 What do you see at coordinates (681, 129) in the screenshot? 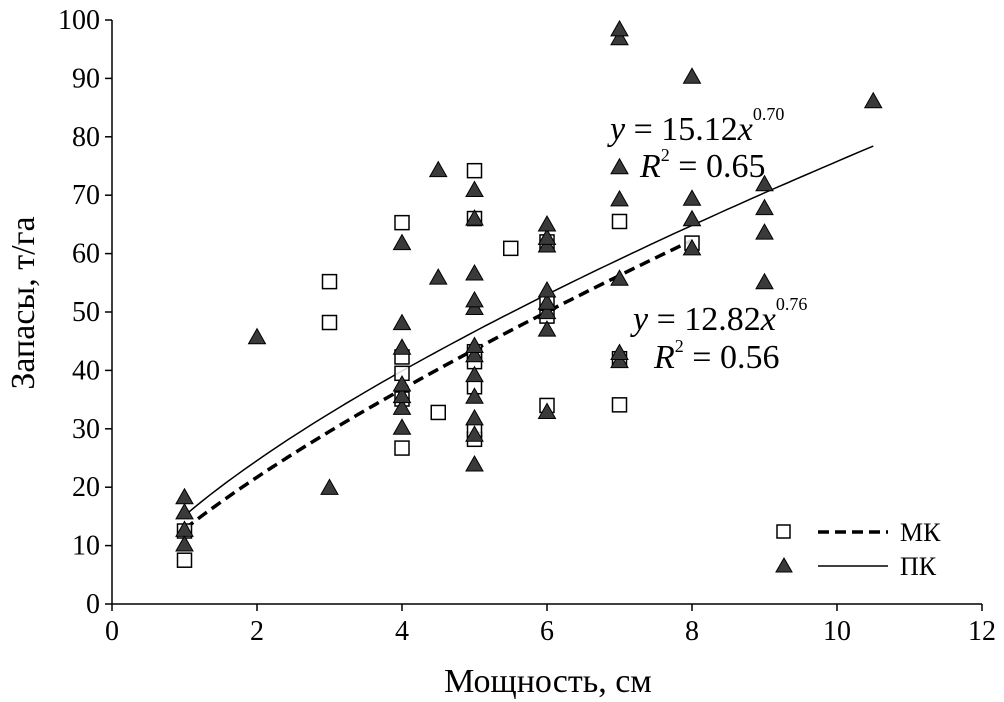
I see `equation-pk-coef: = 15.12` at bounding box center [681, 129].